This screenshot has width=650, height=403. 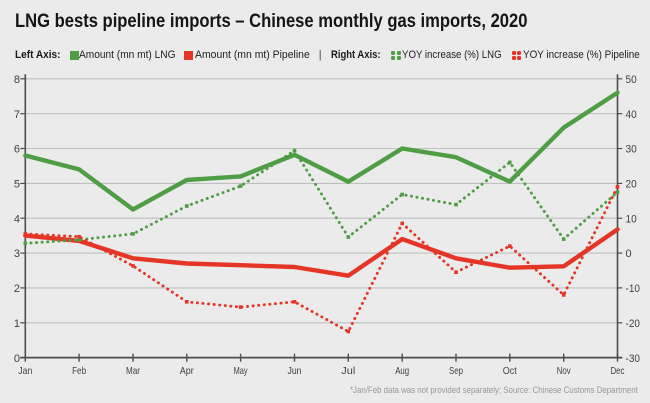 I want to click on svg-text: 5, so click(x=17, y=185).